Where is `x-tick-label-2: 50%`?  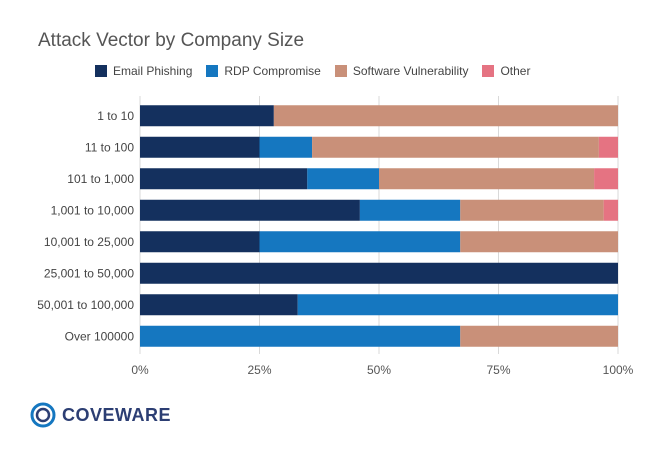
x-tick-label-2: 50% is located at coordinates (379, 370).